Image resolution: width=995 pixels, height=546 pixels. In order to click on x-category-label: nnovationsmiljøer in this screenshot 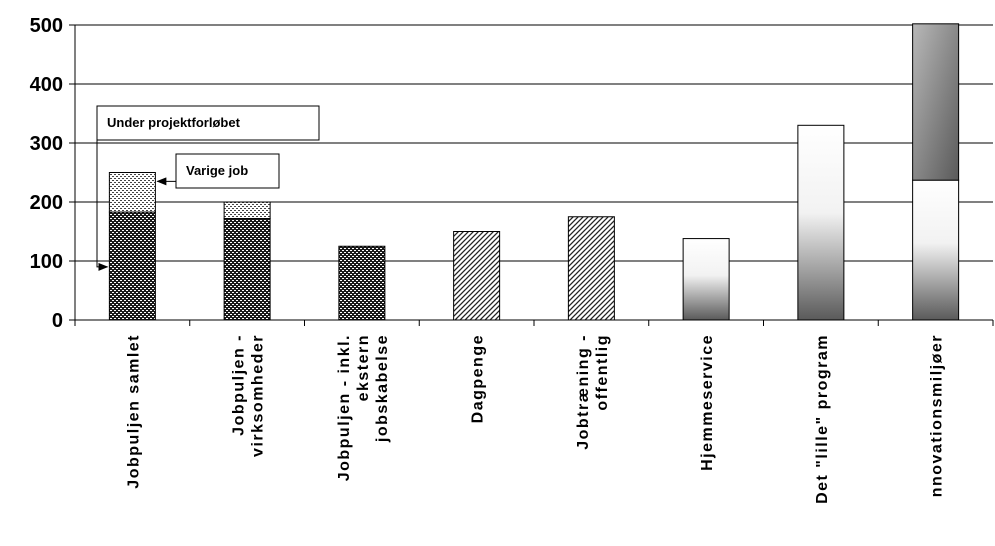, I will do `click(937, 415)`.